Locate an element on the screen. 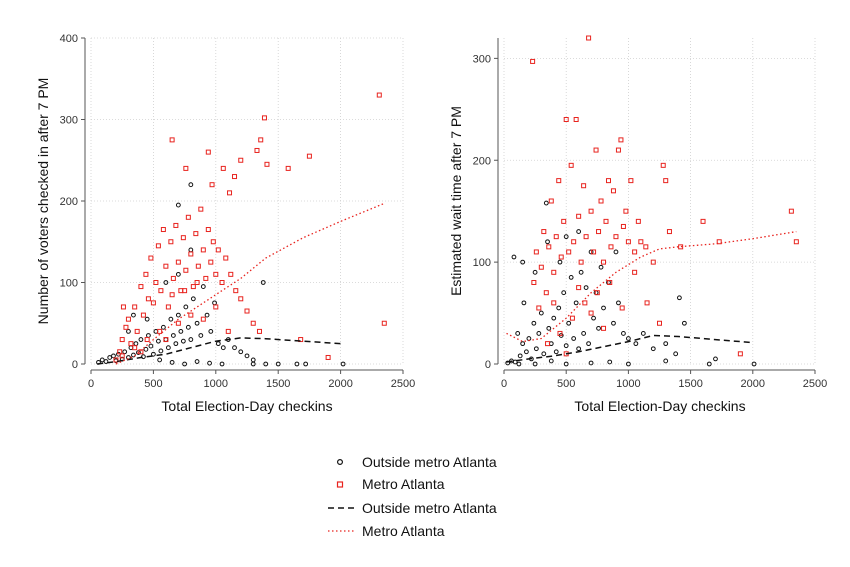 This screenshot has width=850, height=567. legend-entry-metro-line: Metro Atlanta is located at coordinates (386, 531).